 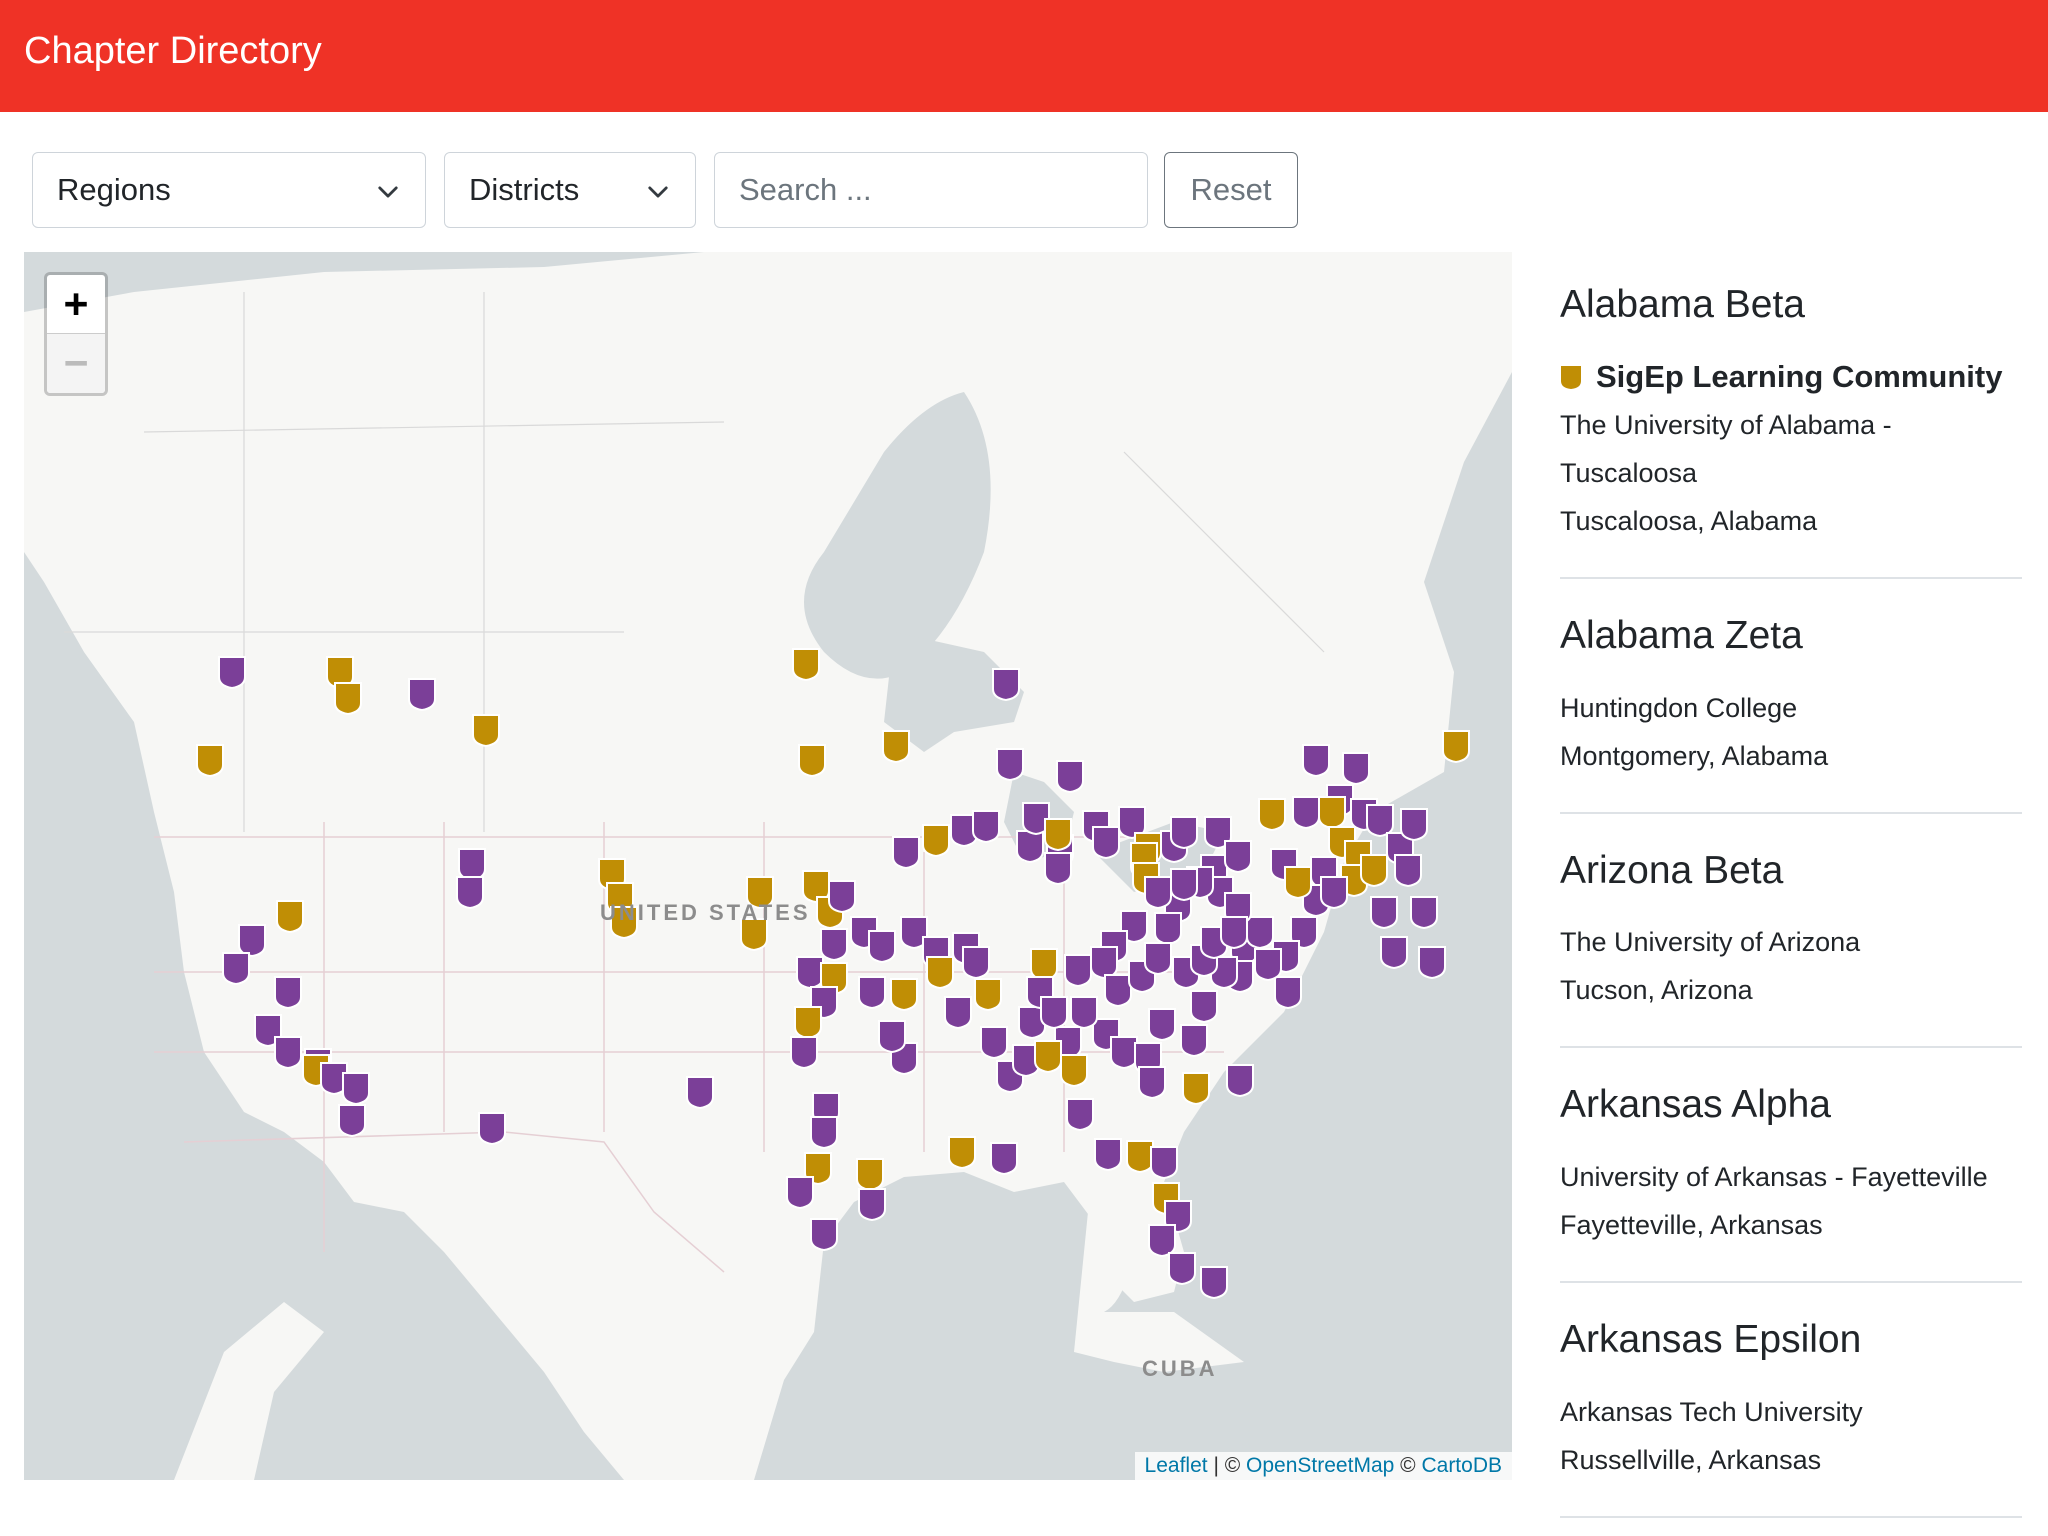 What do you see at coordinates (570, 190) in the screenshot?
I see `districts-select: Districts` at bounding box center [570, 190].